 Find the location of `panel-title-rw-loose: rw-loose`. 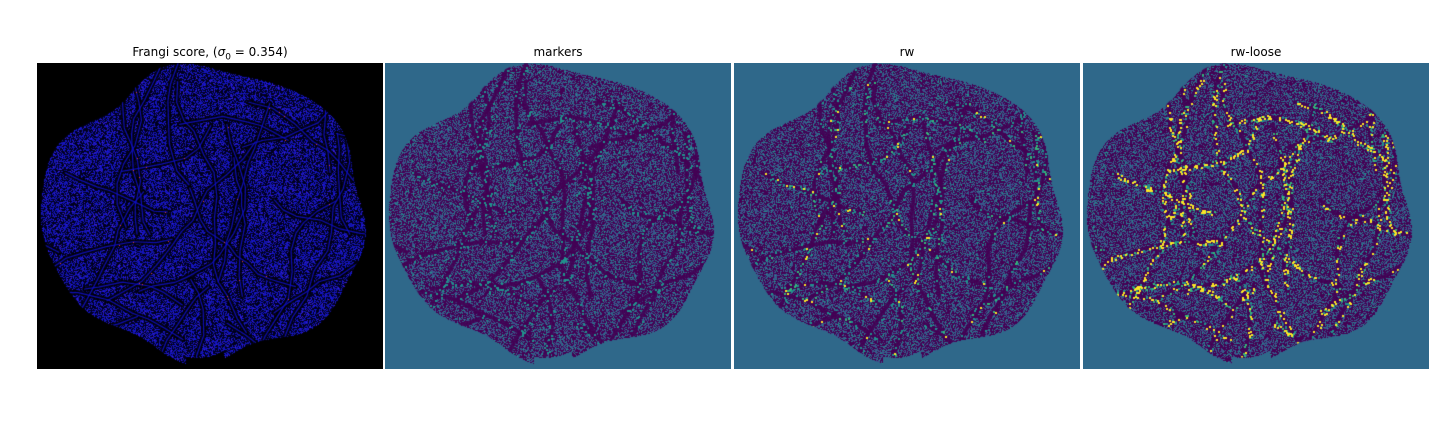

panel-title-rw-loose: rw-loose is located at coordinates (1256, 52).